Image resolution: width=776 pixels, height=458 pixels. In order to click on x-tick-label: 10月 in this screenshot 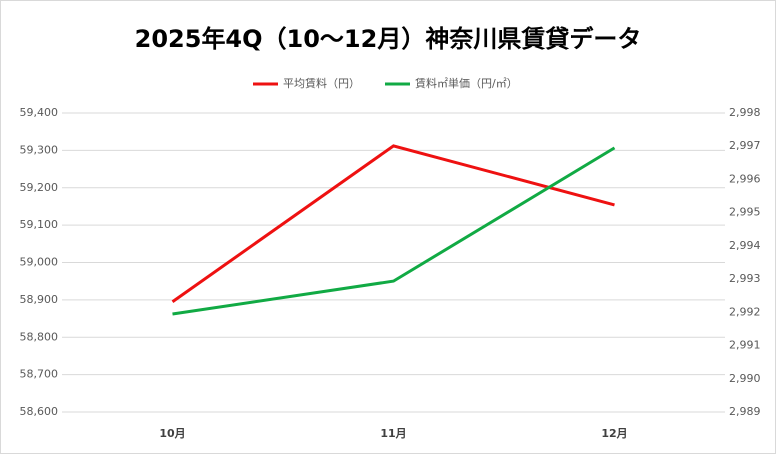, I will do `click(172, 433)`.